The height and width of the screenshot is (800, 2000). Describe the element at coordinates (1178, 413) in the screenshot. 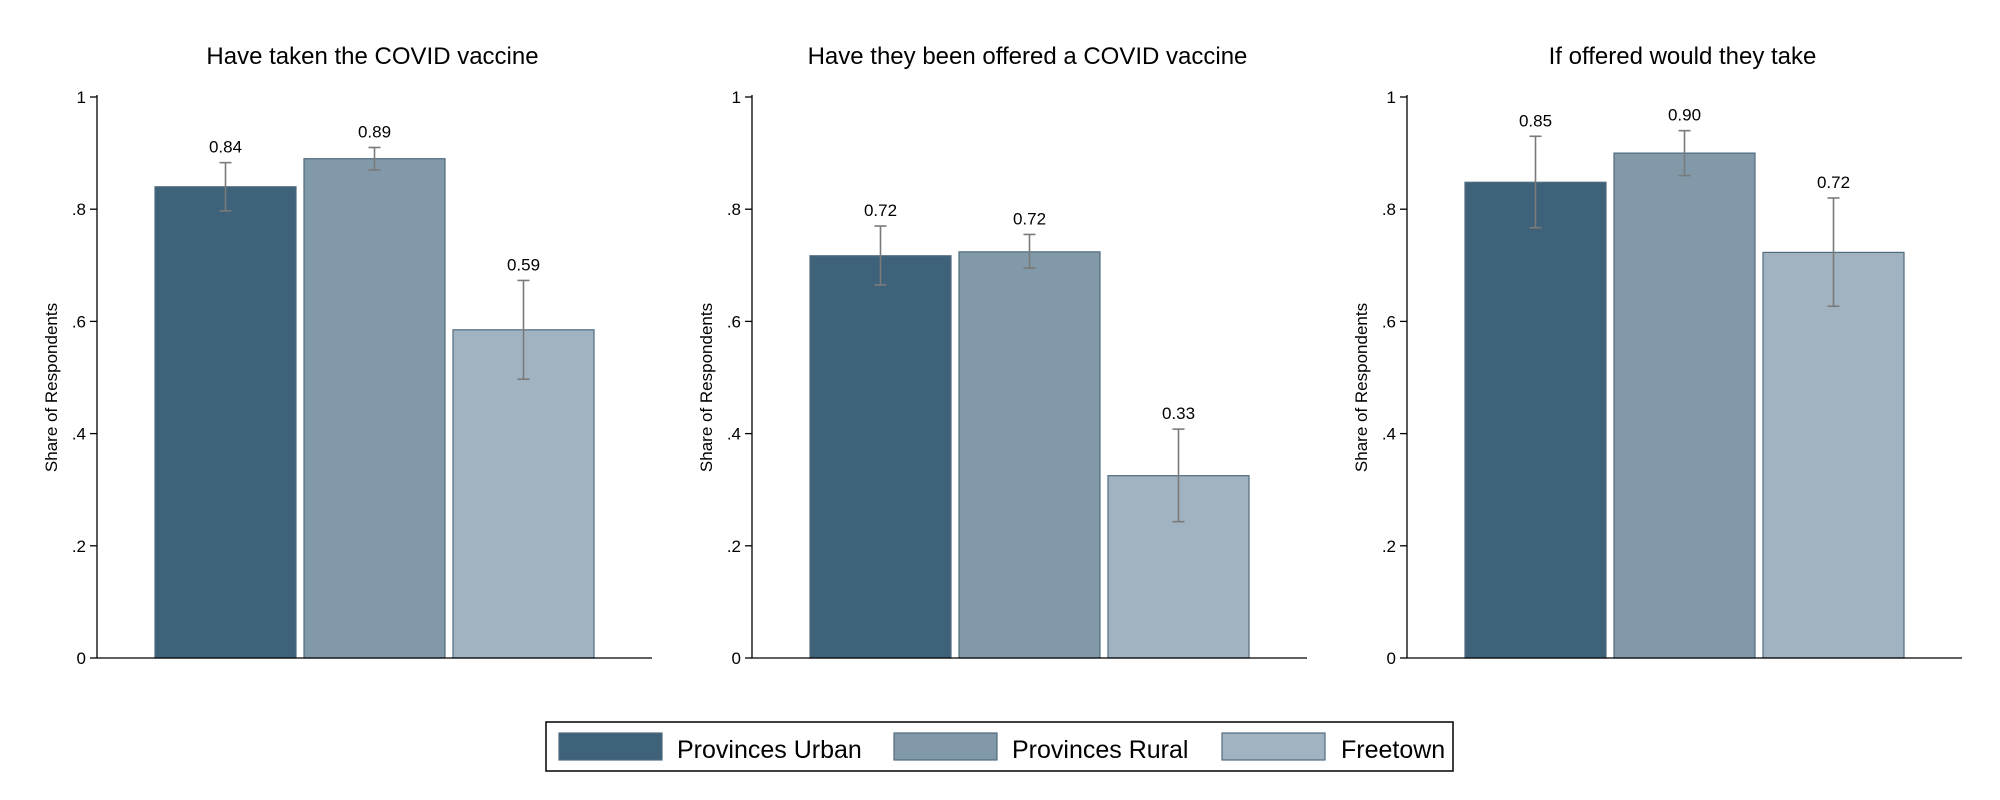

I see `value-label-freetown: 0.33` at that location.